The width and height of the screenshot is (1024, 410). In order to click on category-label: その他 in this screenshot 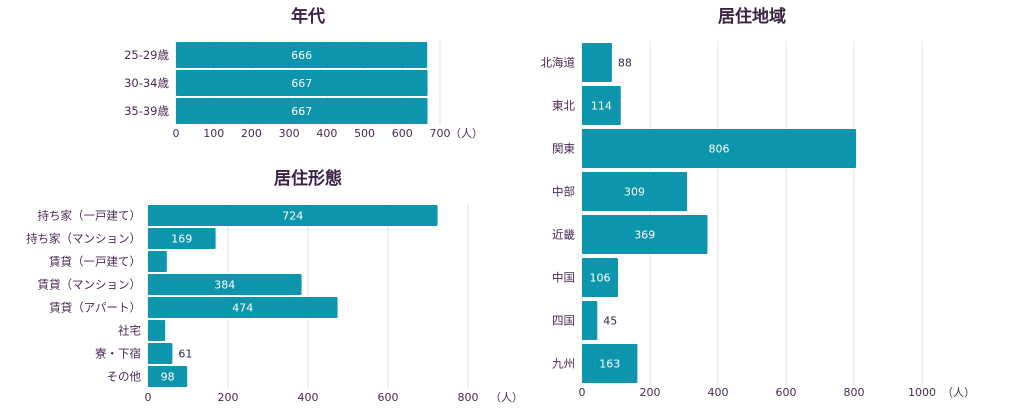, I will do `click(124, 377)`.